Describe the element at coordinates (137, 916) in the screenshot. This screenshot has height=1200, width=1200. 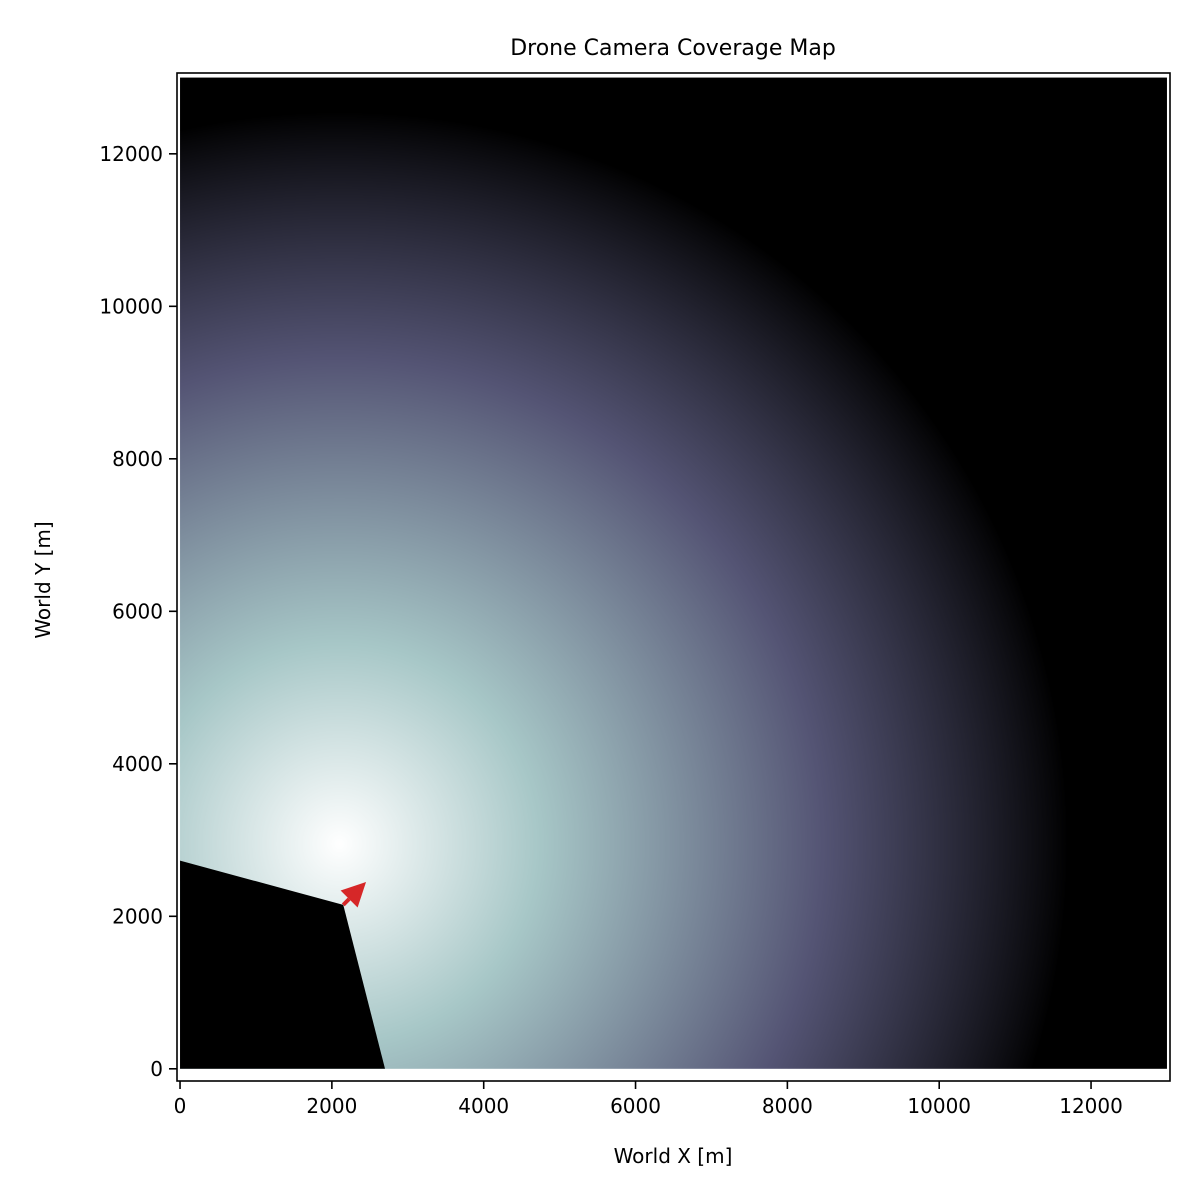
I see `y-tick-label: 2000` at that location.